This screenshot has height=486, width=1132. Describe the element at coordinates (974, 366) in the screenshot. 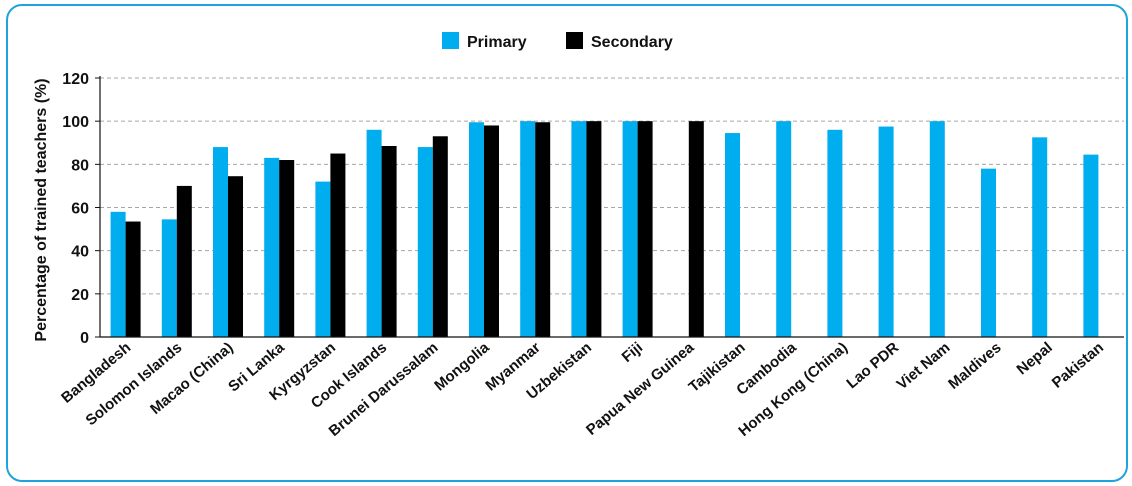

I see `x-tick-label: Maldives` at that location.